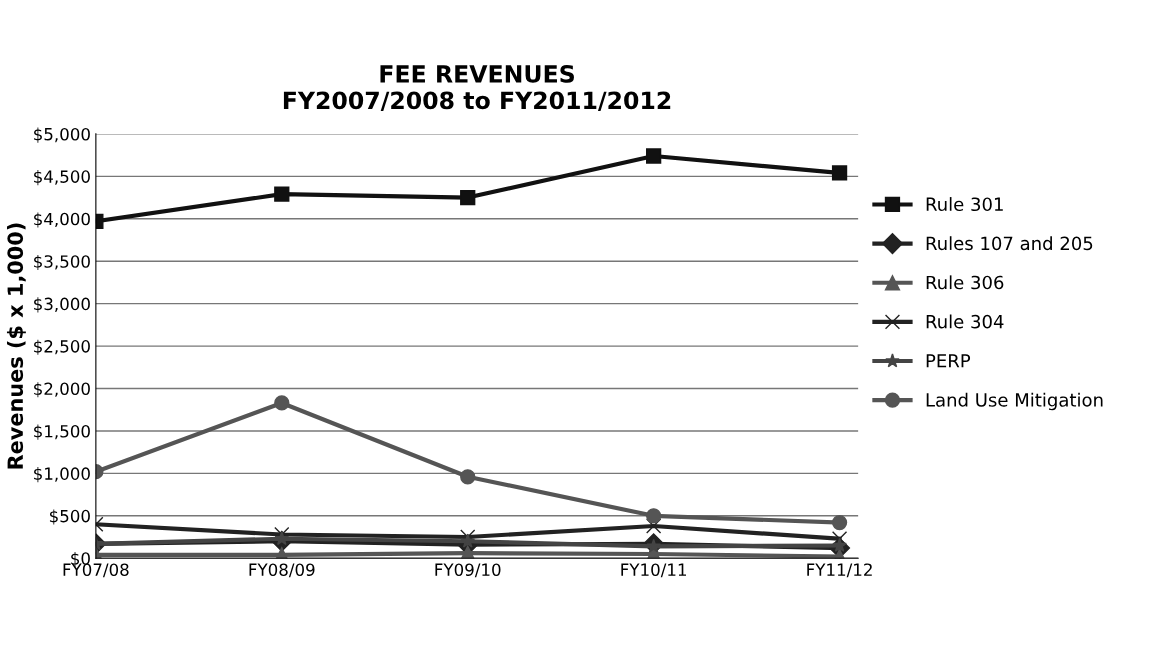 This screenshot has height=663, width=1155. What do you see at coordinates (1009, 243) in the screenshot?
I see `legend-label: Rules 107 and 205` at bounding box center [1009, 243].